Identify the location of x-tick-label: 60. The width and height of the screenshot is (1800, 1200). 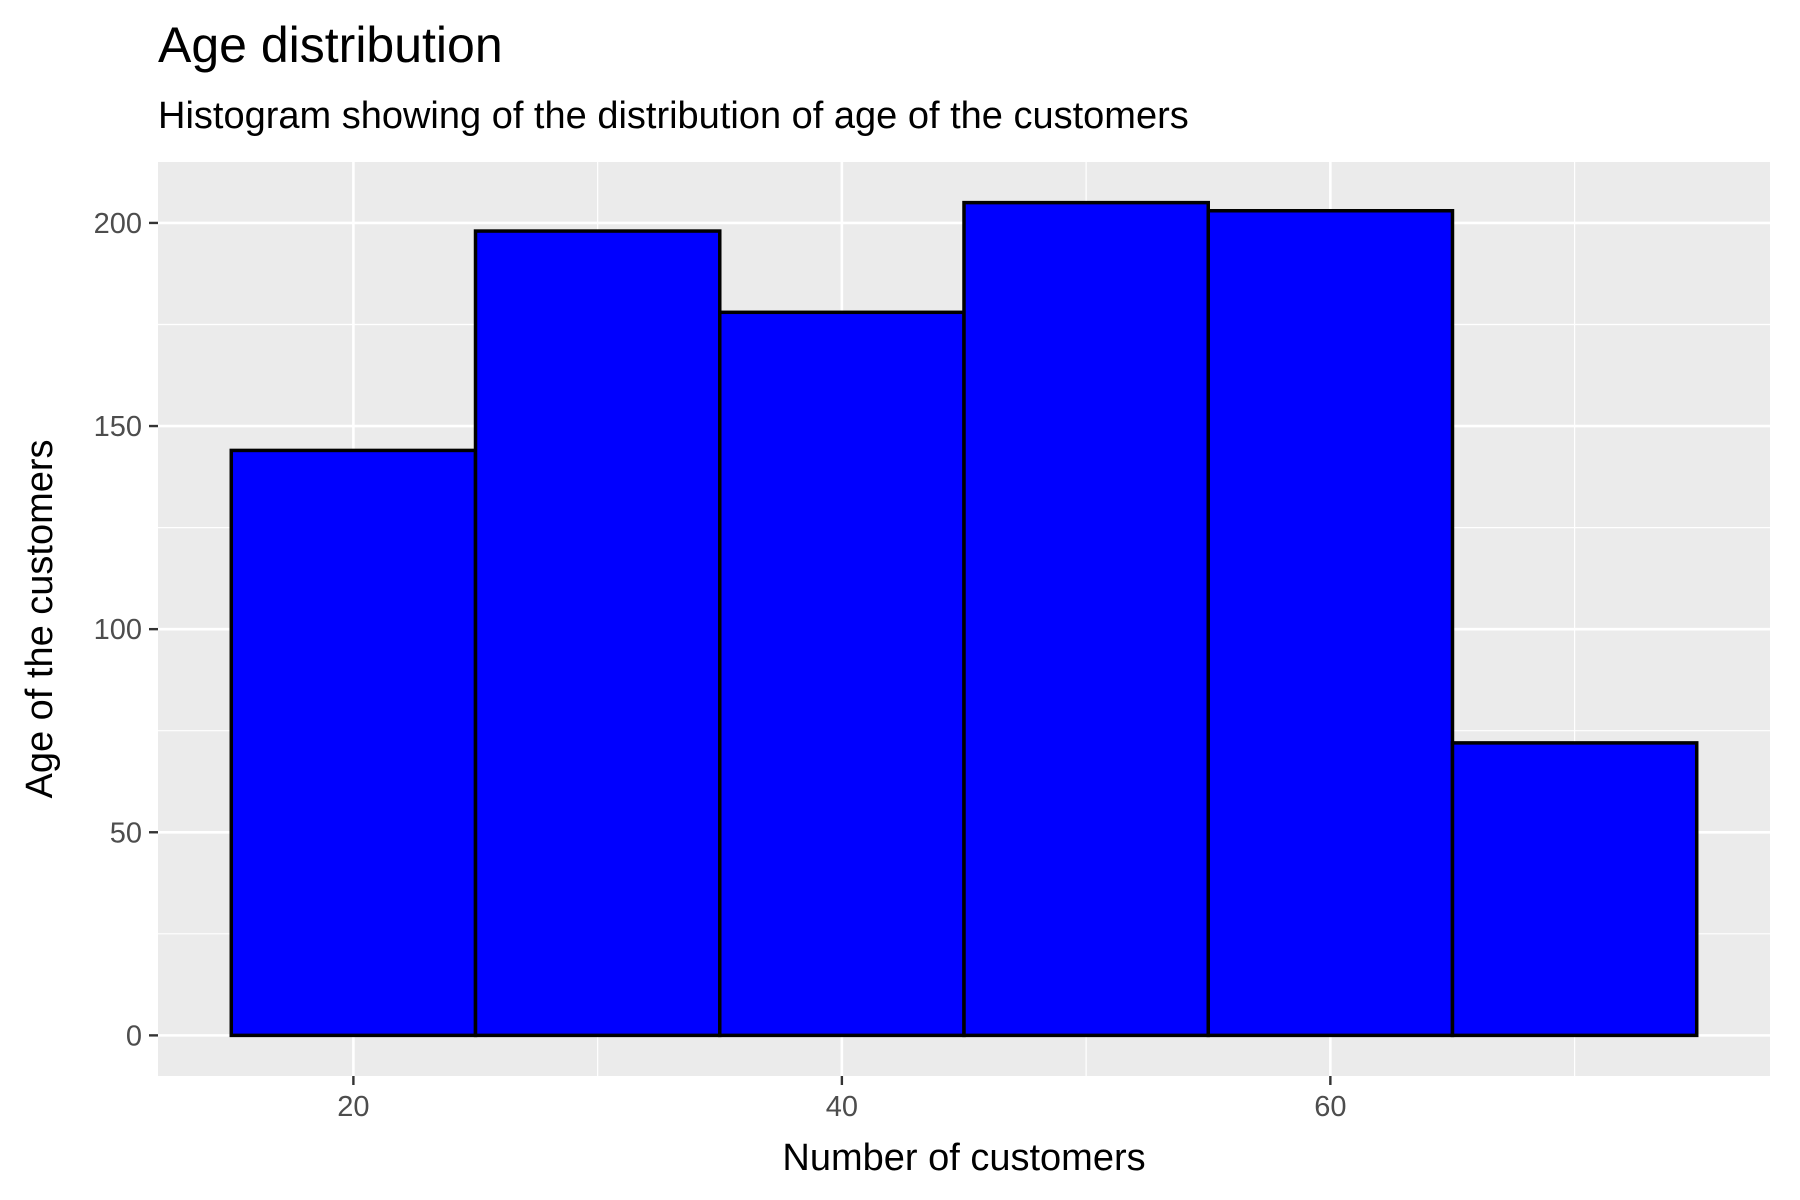
(1330, 1107).